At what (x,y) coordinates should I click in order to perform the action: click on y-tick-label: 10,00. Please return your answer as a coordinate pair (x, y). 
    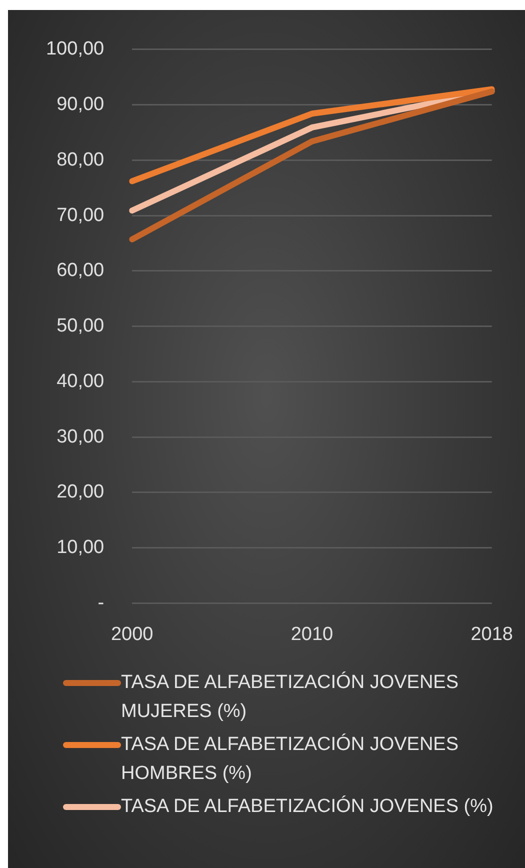
    Looking at the image, I should click on (80, 547).